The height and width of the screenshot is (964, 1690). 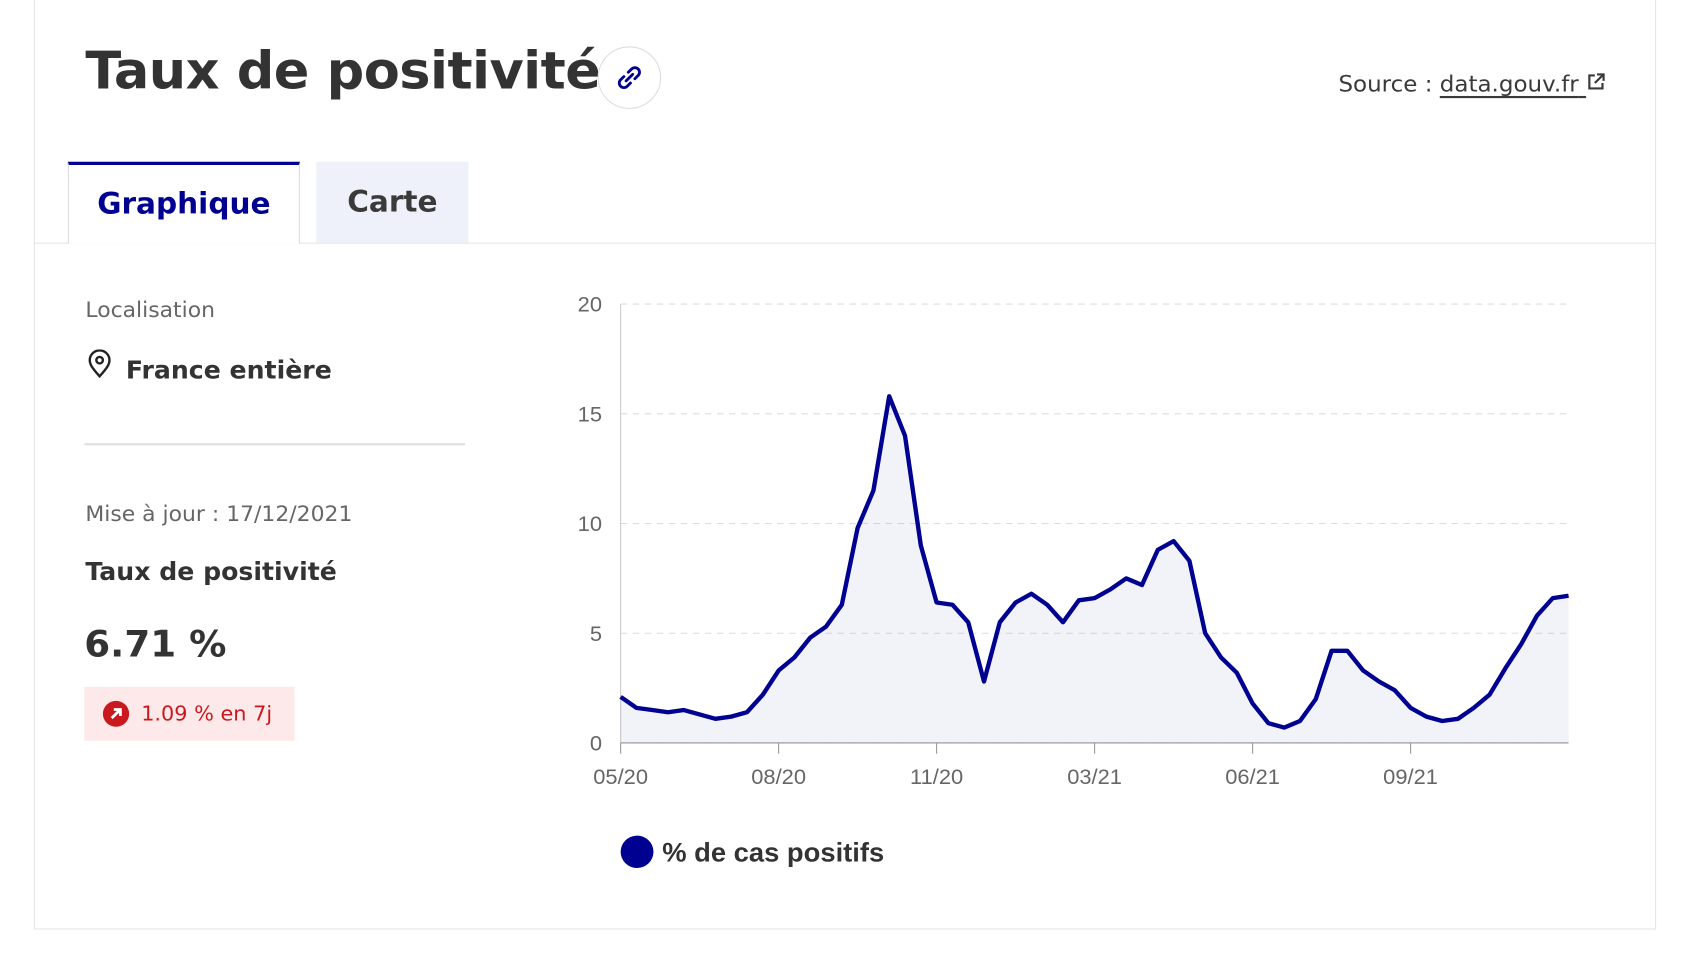 I want to click on x-tick-label: 09/21, so click(x=1410, y=776).